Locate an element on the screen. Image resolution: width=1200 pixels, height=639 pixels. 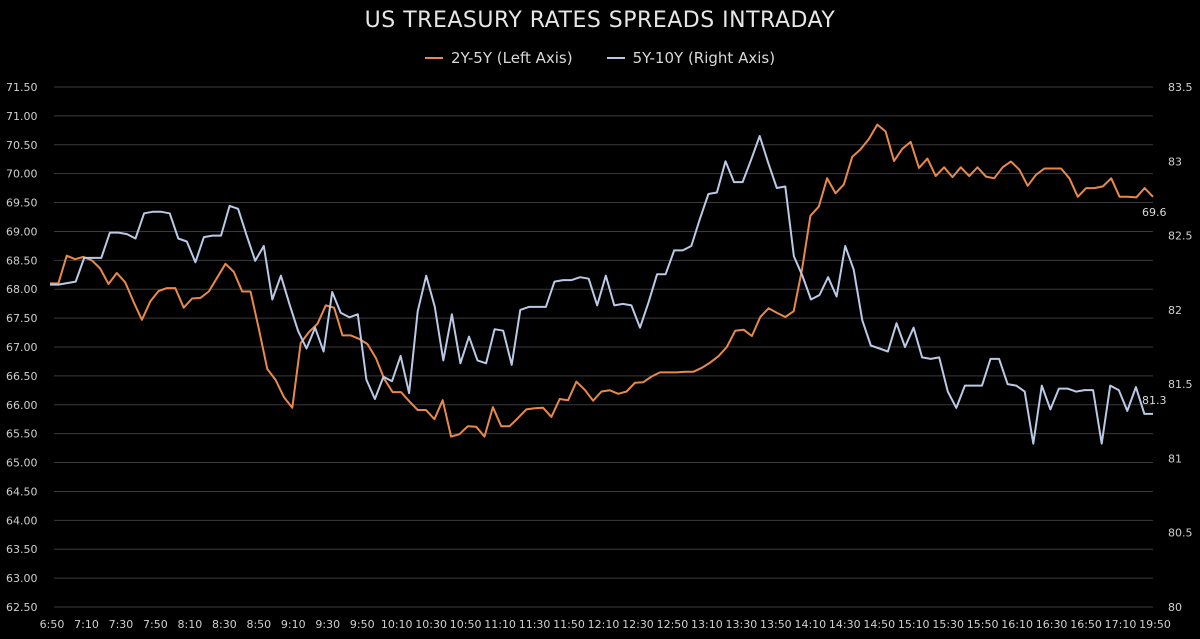
series-end-label-5y10y: 81.3 is located at coordinates (1154, 400).